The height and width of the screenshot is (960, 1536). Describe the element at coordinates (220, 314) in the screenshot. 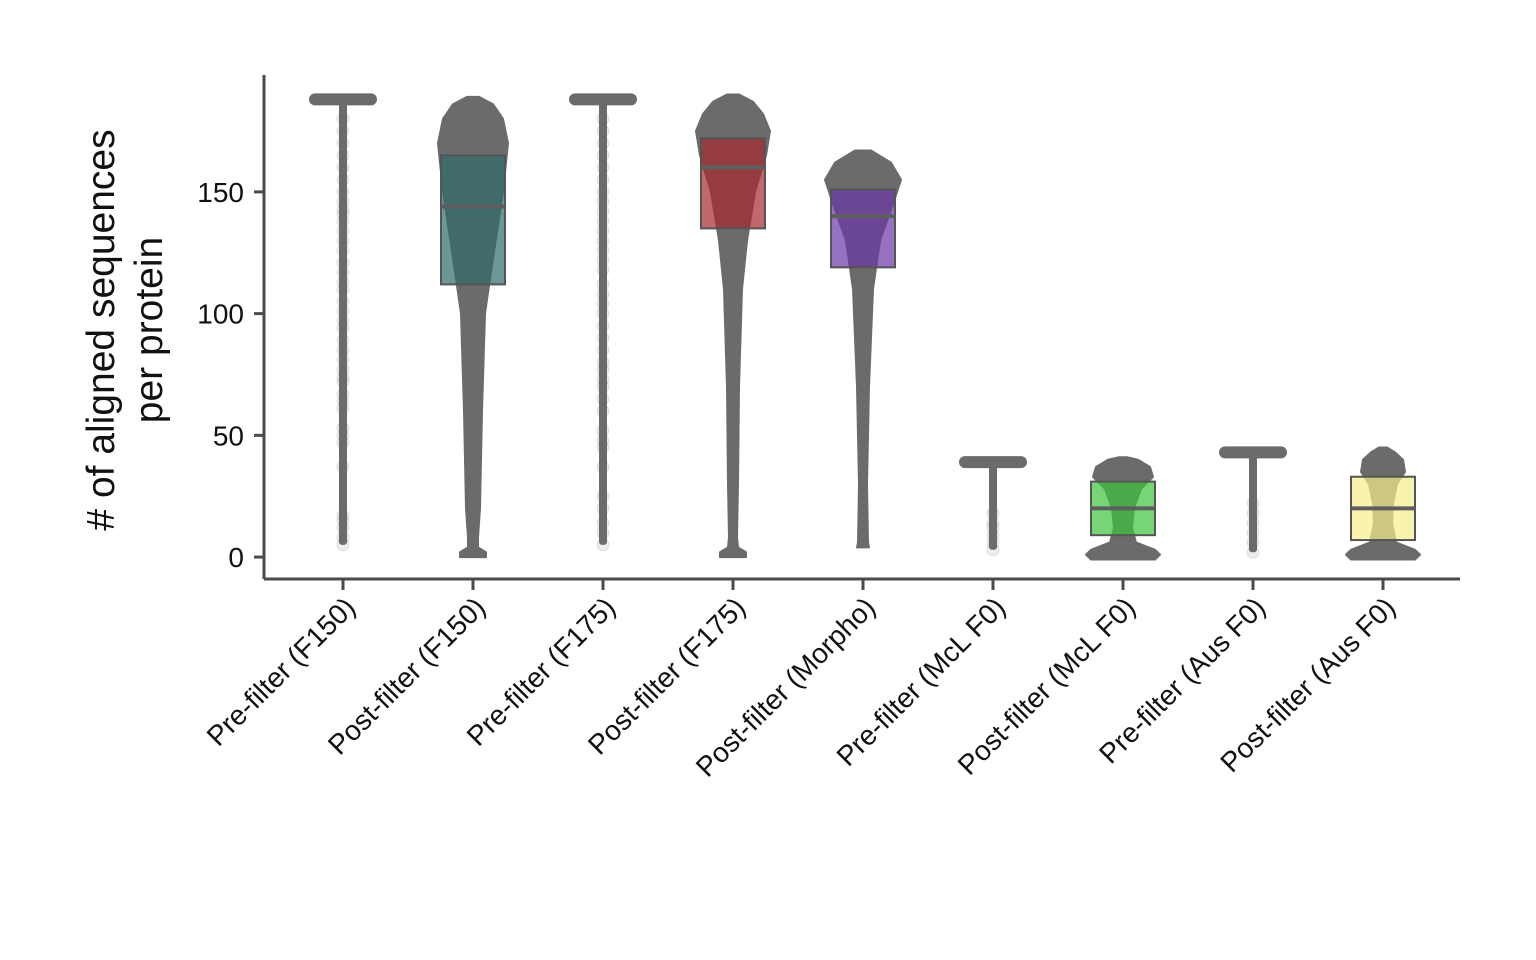

I see `y-tick-label: 100` at that location.